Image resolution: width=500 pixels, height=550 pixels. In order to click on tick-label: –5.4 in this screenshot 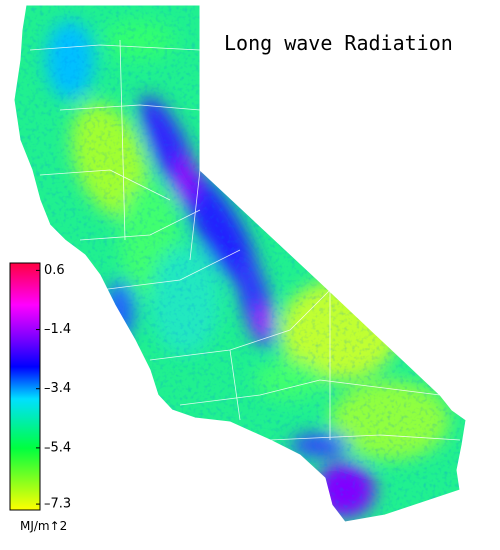, I will do `click(57, 447)`.